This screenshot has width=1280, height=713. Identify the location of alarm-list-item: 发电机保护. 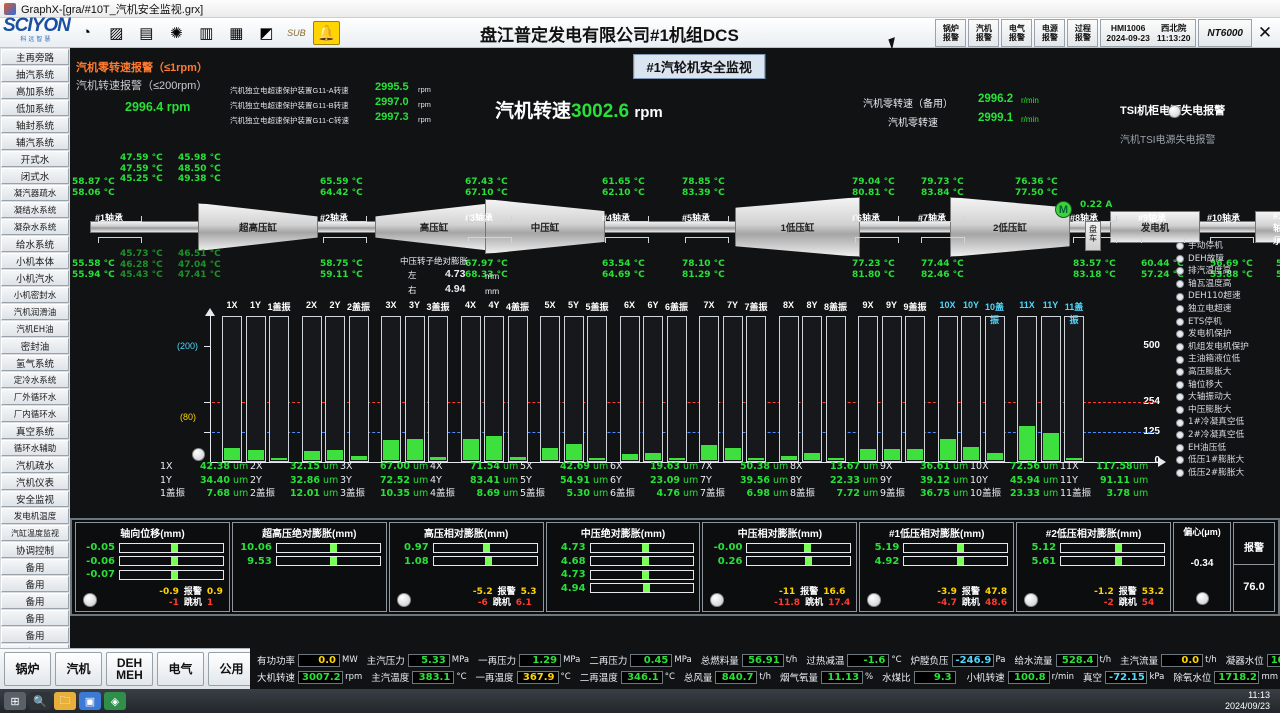
(1226, 334).